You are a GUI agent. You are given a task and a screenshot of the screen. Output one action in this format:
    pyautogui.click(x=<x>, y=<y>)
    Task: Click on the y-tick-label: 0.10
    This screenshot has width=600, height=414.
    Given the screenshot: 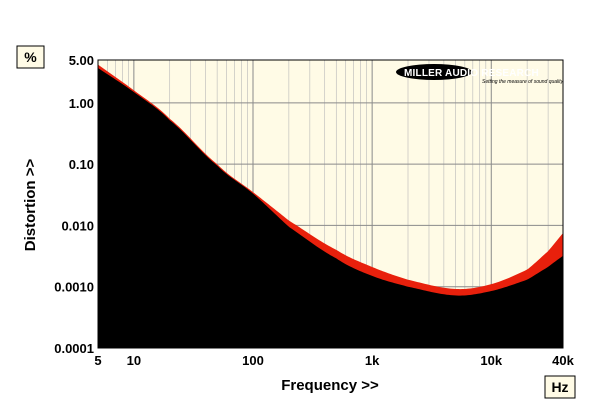 What is the action you would take?
    pyautogui.click(x=81, y=164)
    